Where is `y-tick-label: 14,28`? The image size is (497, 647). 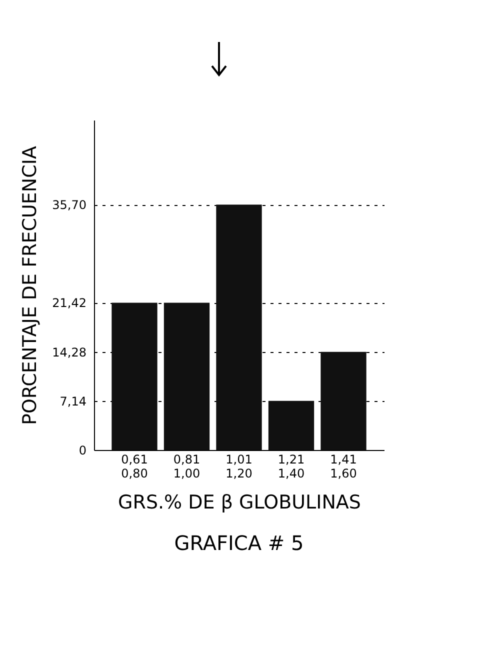 y-tick-label: 14,28 is located at coordinates (69, 352).